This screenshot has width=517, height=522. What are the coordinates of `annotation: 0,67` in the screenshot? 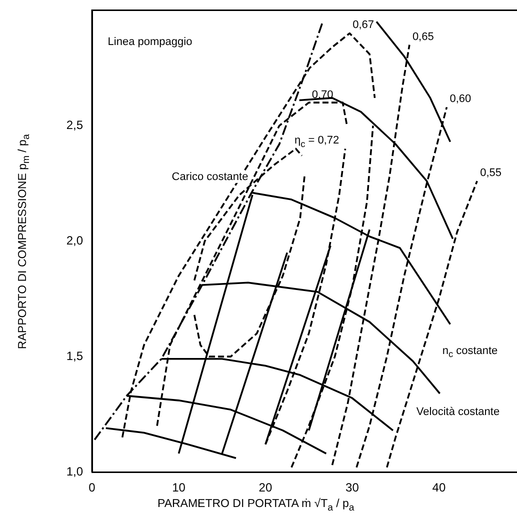 It's located at (364, 25).